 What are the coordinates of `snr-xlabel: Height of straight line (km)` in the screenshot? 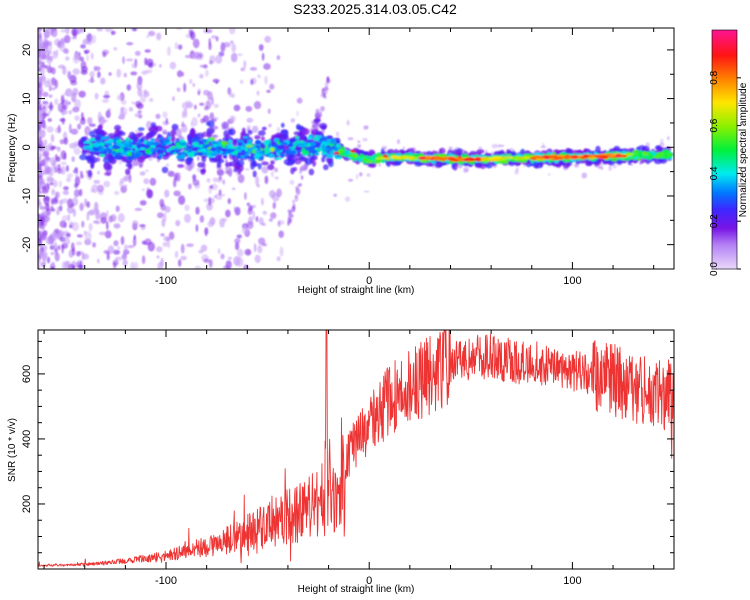 It's located at (356, 589).